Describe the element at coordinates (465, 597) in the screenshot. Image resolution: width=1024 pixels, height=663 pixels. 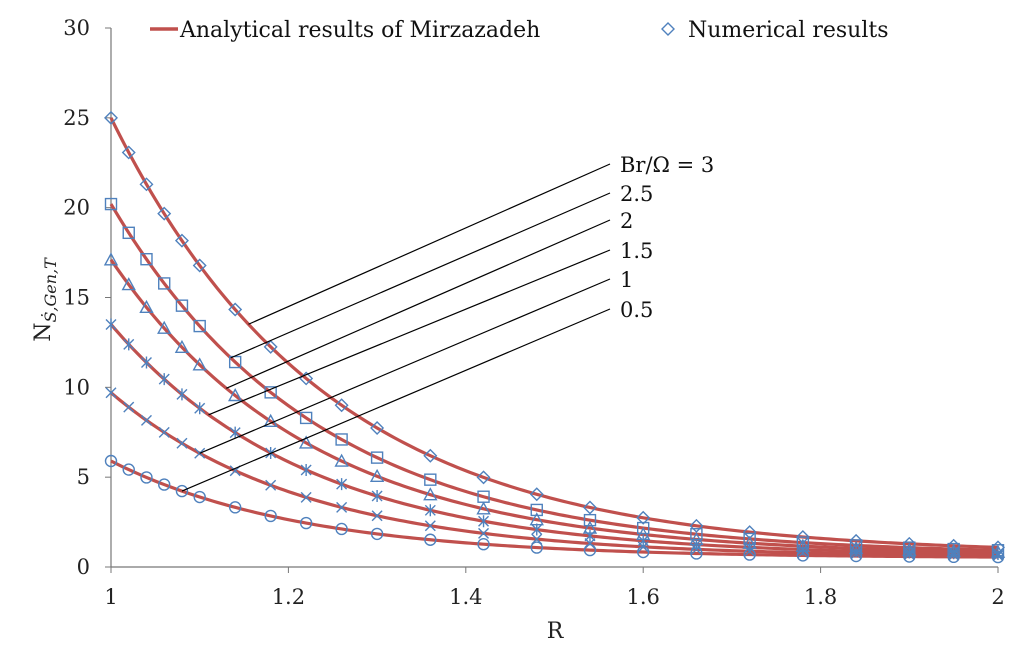
I see `x-tick-label: 1.4` at that location.